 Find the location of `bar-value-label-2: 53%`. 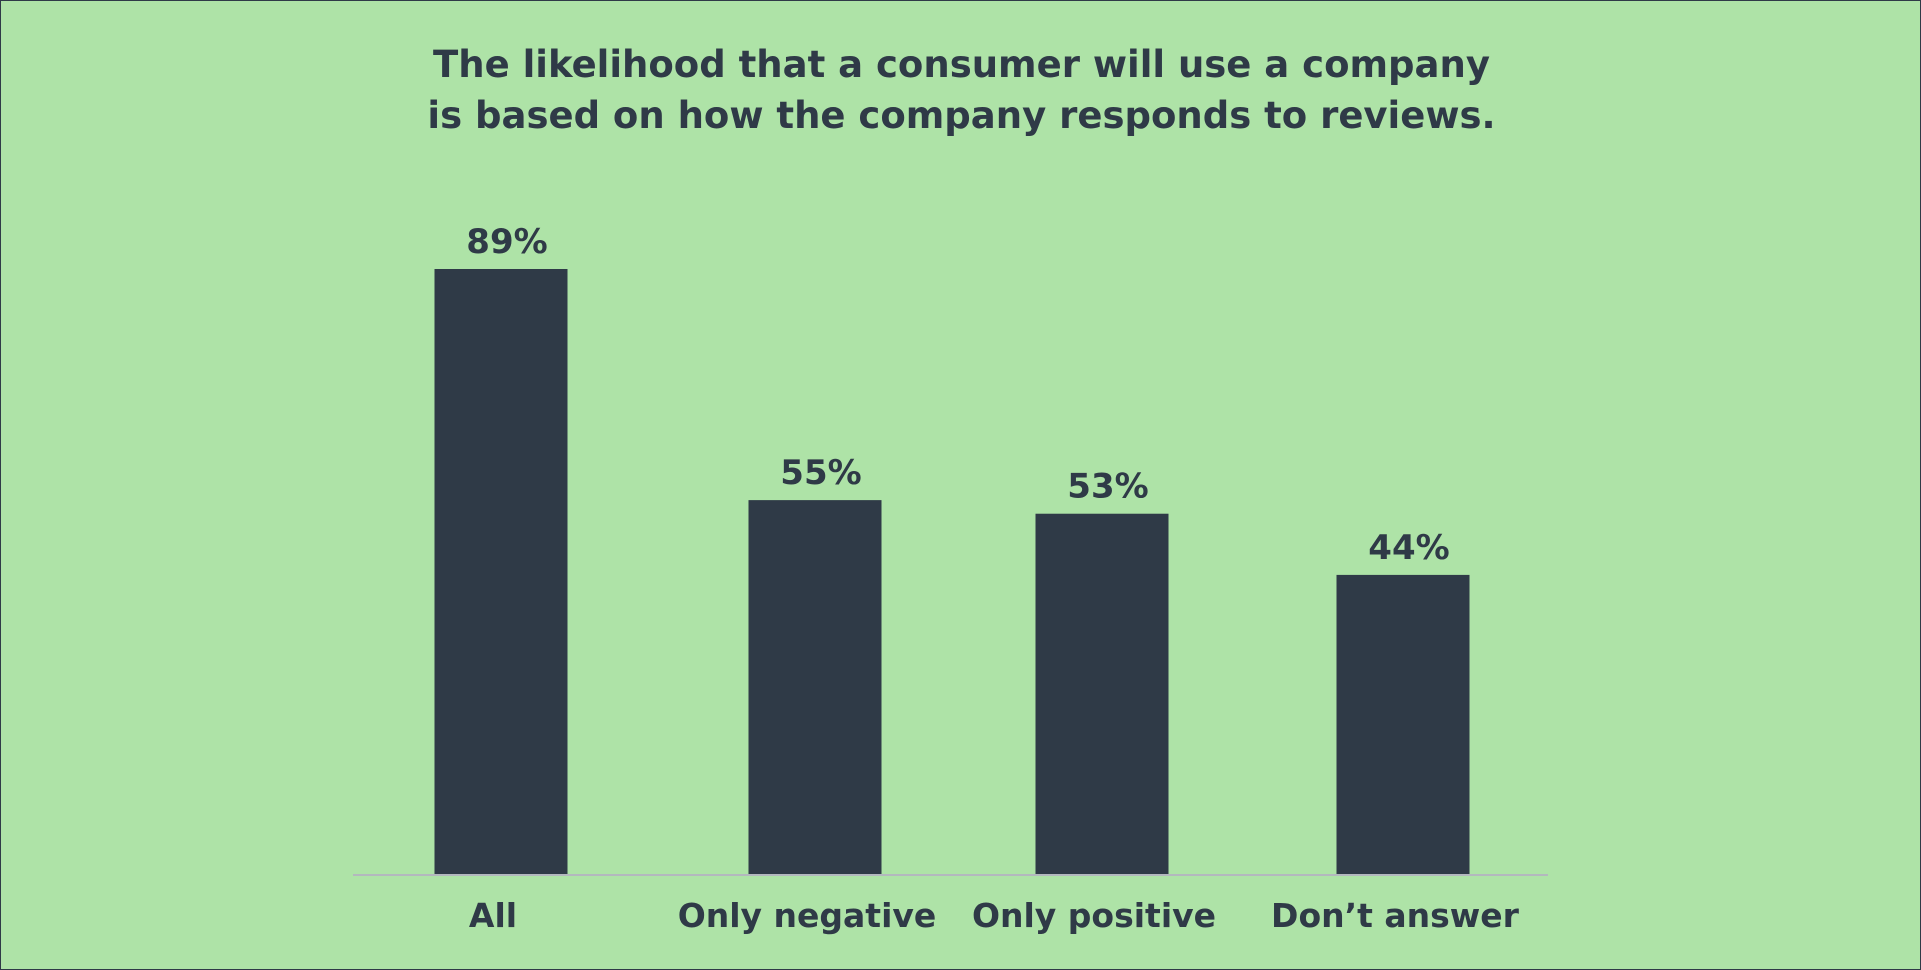

bar-value-label-2: 53% is located at coordinates (1107, 487).